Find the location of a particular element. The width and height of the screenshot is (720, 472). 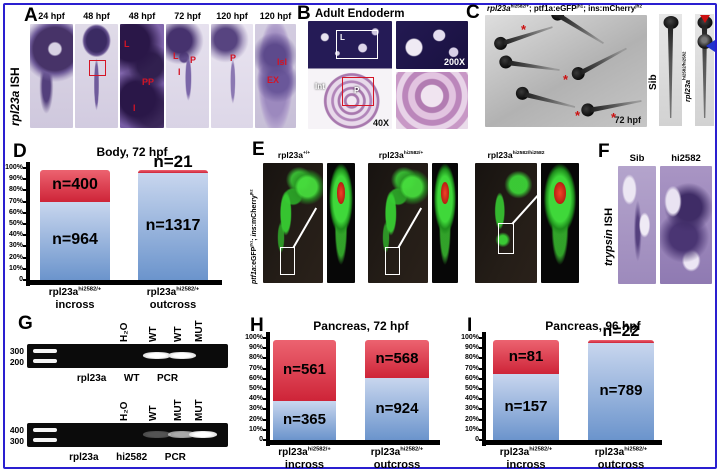

trypsin-gene: trypsin is located at coordinates (609, 247).